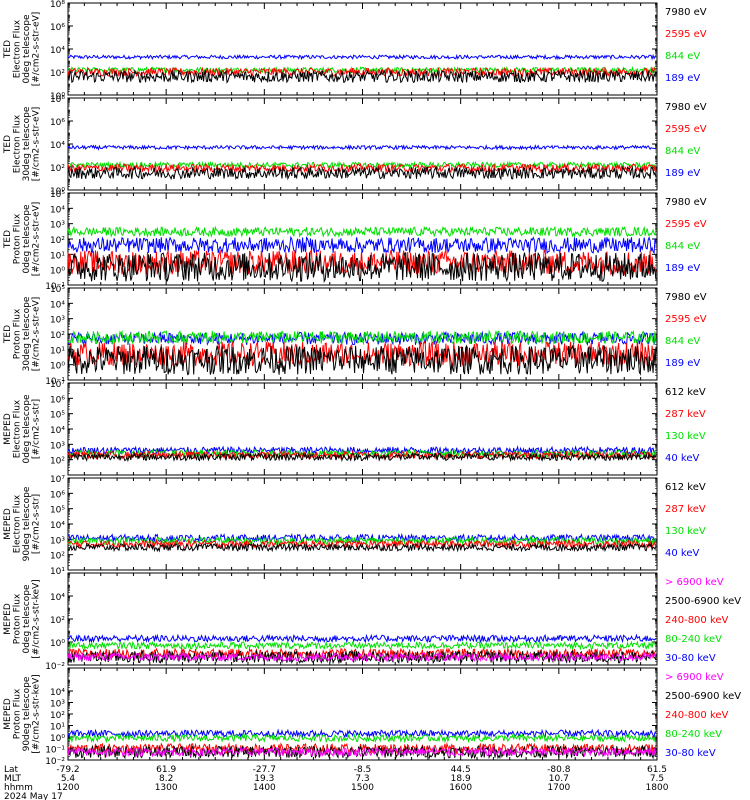 This screenshot has width=750, height=800. What do you see at coordinates (37, 429) in the screenshot?
I see `y-axis-label-line: [#/cm2-s-str]` at bounding box center [37, 429].